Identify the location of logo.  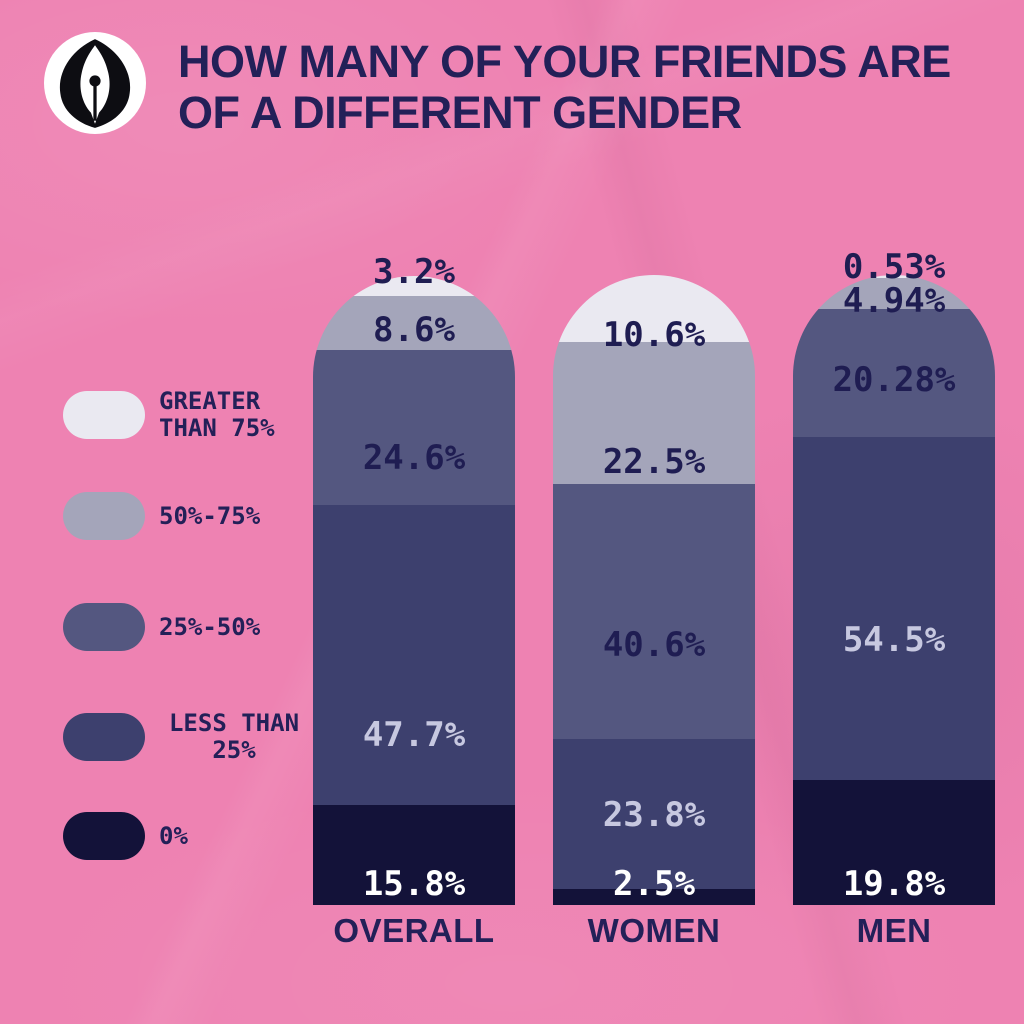
(95, 83).